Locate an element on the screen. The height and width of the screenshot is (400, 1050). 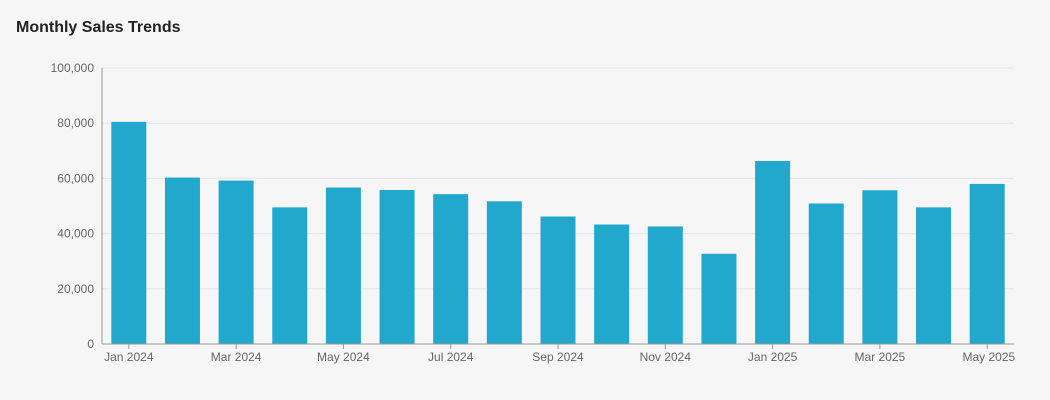
x-tick-label: Sep 2024 is located at coordinates (558, 357).